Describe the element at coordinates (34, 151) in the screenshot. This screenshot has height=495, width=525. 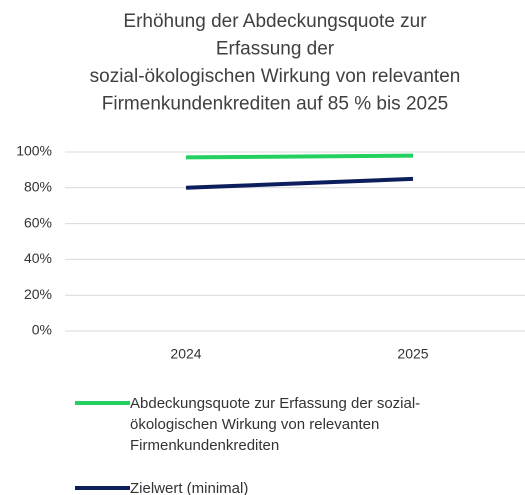
I see `y-tick-label: 100%` at that location.